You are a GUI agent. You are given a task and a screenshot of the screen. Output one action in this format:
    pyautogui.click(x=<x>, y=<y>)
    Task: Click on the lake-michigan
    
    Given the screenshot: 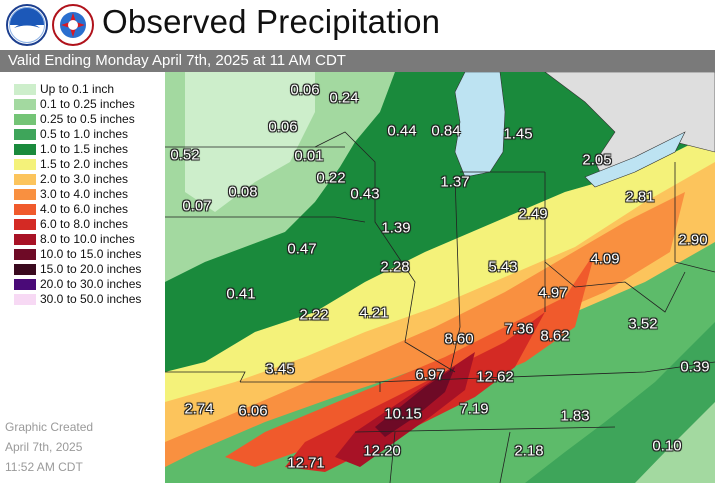 What is the action you would take?
    pyautogui.click(x=480, y=125)
    